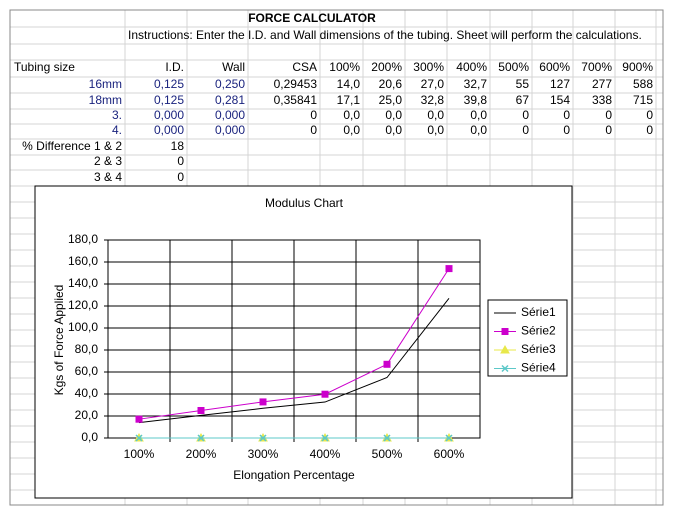  Describe the element at coordinates (554, 67) in the screenshot. I see `column-header: 600%` at that location.